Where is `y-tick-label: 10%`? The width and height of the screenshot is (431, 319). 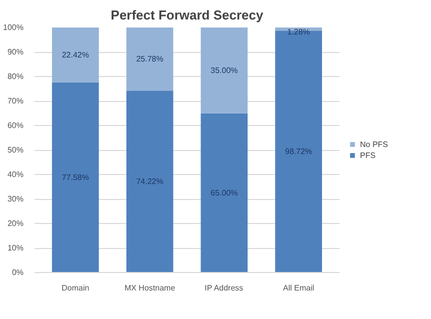
y-tick-label: 10% is located at coordinates (15, 248).